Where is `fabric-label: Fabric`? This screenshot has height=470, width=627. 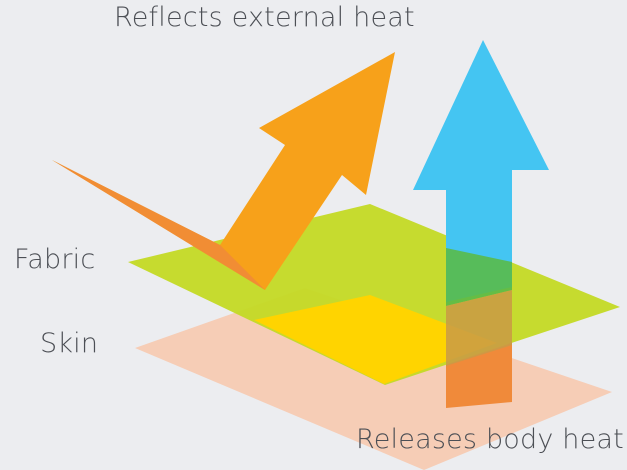
fabric-label: Fabric is located at coordinates (55, 259).